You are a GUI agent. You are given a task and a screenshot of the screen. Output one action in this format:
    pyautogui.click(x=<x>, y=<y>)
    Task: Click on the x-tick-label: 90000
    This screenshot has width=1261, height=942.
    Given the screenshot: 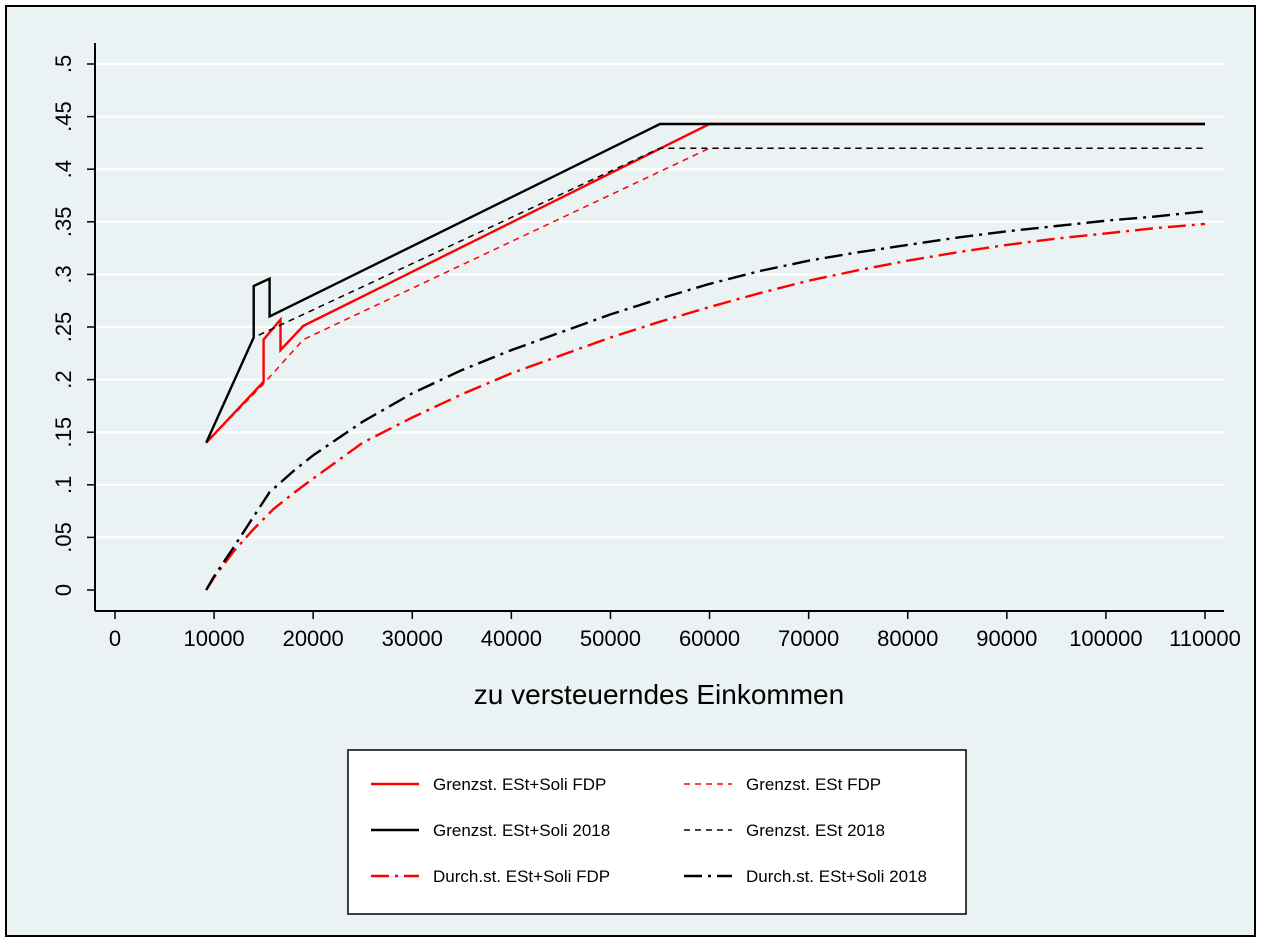 What is the action you would take?
    pyautogui.click(x=1006, y=638)
    